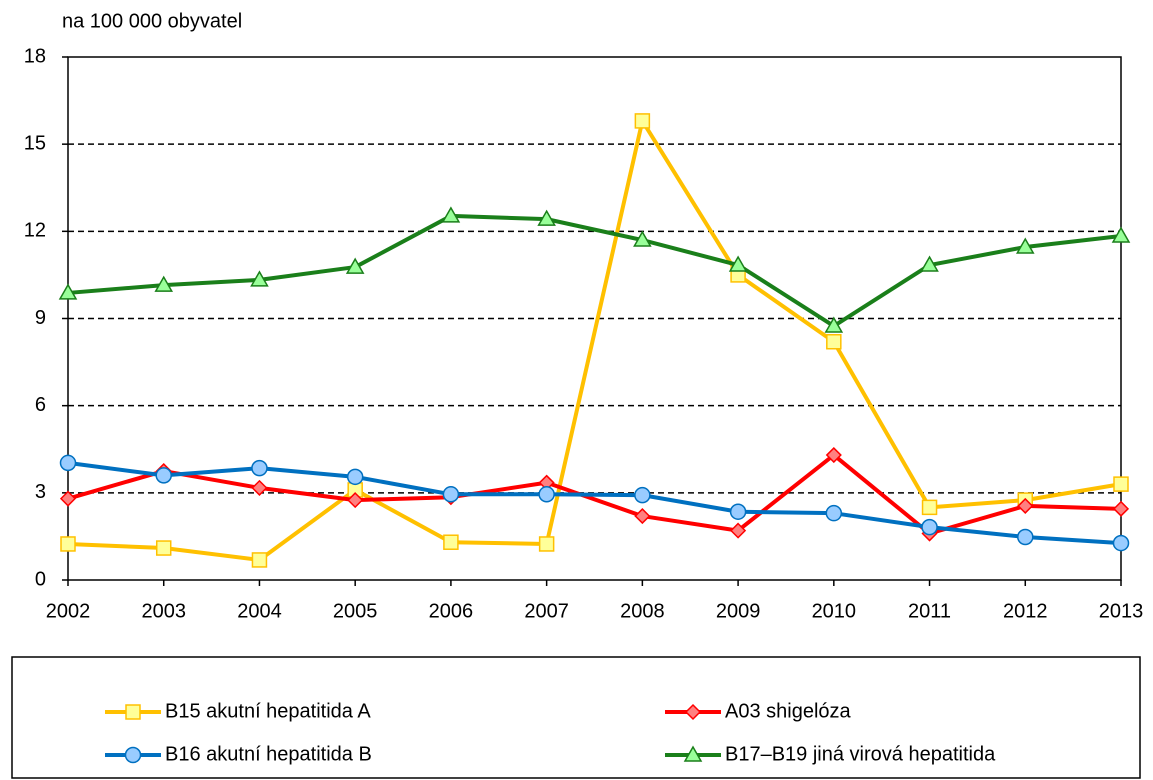 The height and width of the screenshot is (780, 1153). Describe the element at coordinates (860, 754) in the screenshot. I see `legend-label: B17–B19 jiná virová hepatitida` at that location.